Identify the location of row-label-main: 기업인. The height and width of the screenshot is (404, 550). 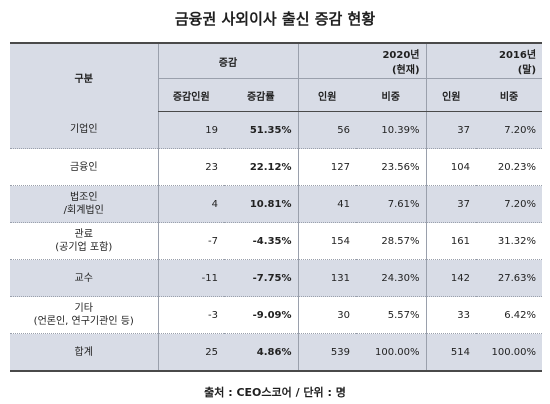
(83, 130).